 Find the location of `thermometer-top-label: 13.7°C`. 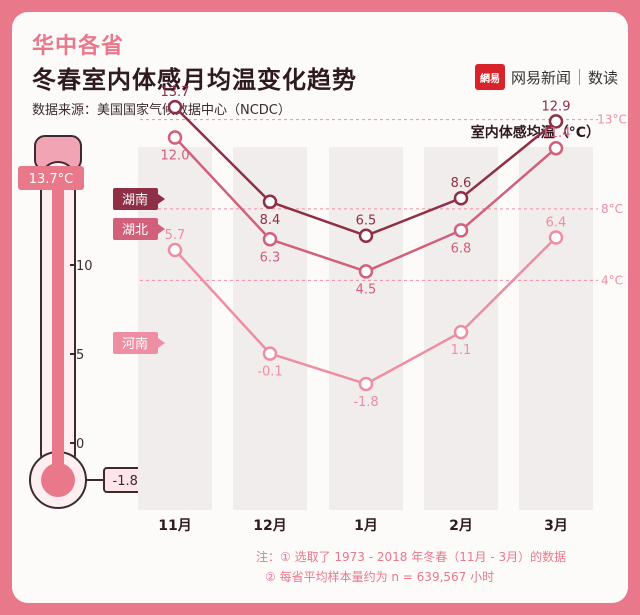

thermometer-top-label: 13.7°C is located at coordinates (51, 179).